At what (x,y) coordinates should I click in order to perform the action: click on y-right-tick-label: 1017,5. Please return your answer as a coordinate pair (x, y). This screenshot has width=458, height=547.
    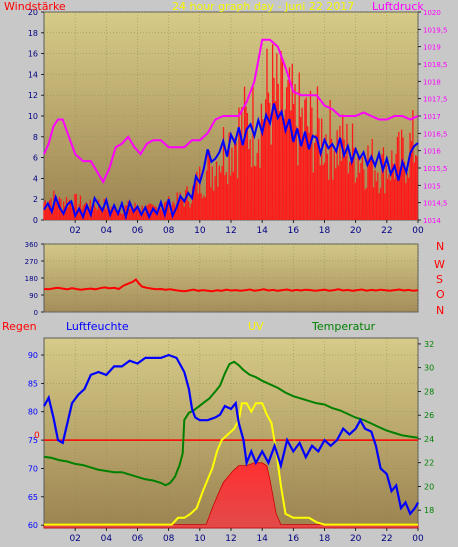
    Looking at the image, I should click on (435, 100).